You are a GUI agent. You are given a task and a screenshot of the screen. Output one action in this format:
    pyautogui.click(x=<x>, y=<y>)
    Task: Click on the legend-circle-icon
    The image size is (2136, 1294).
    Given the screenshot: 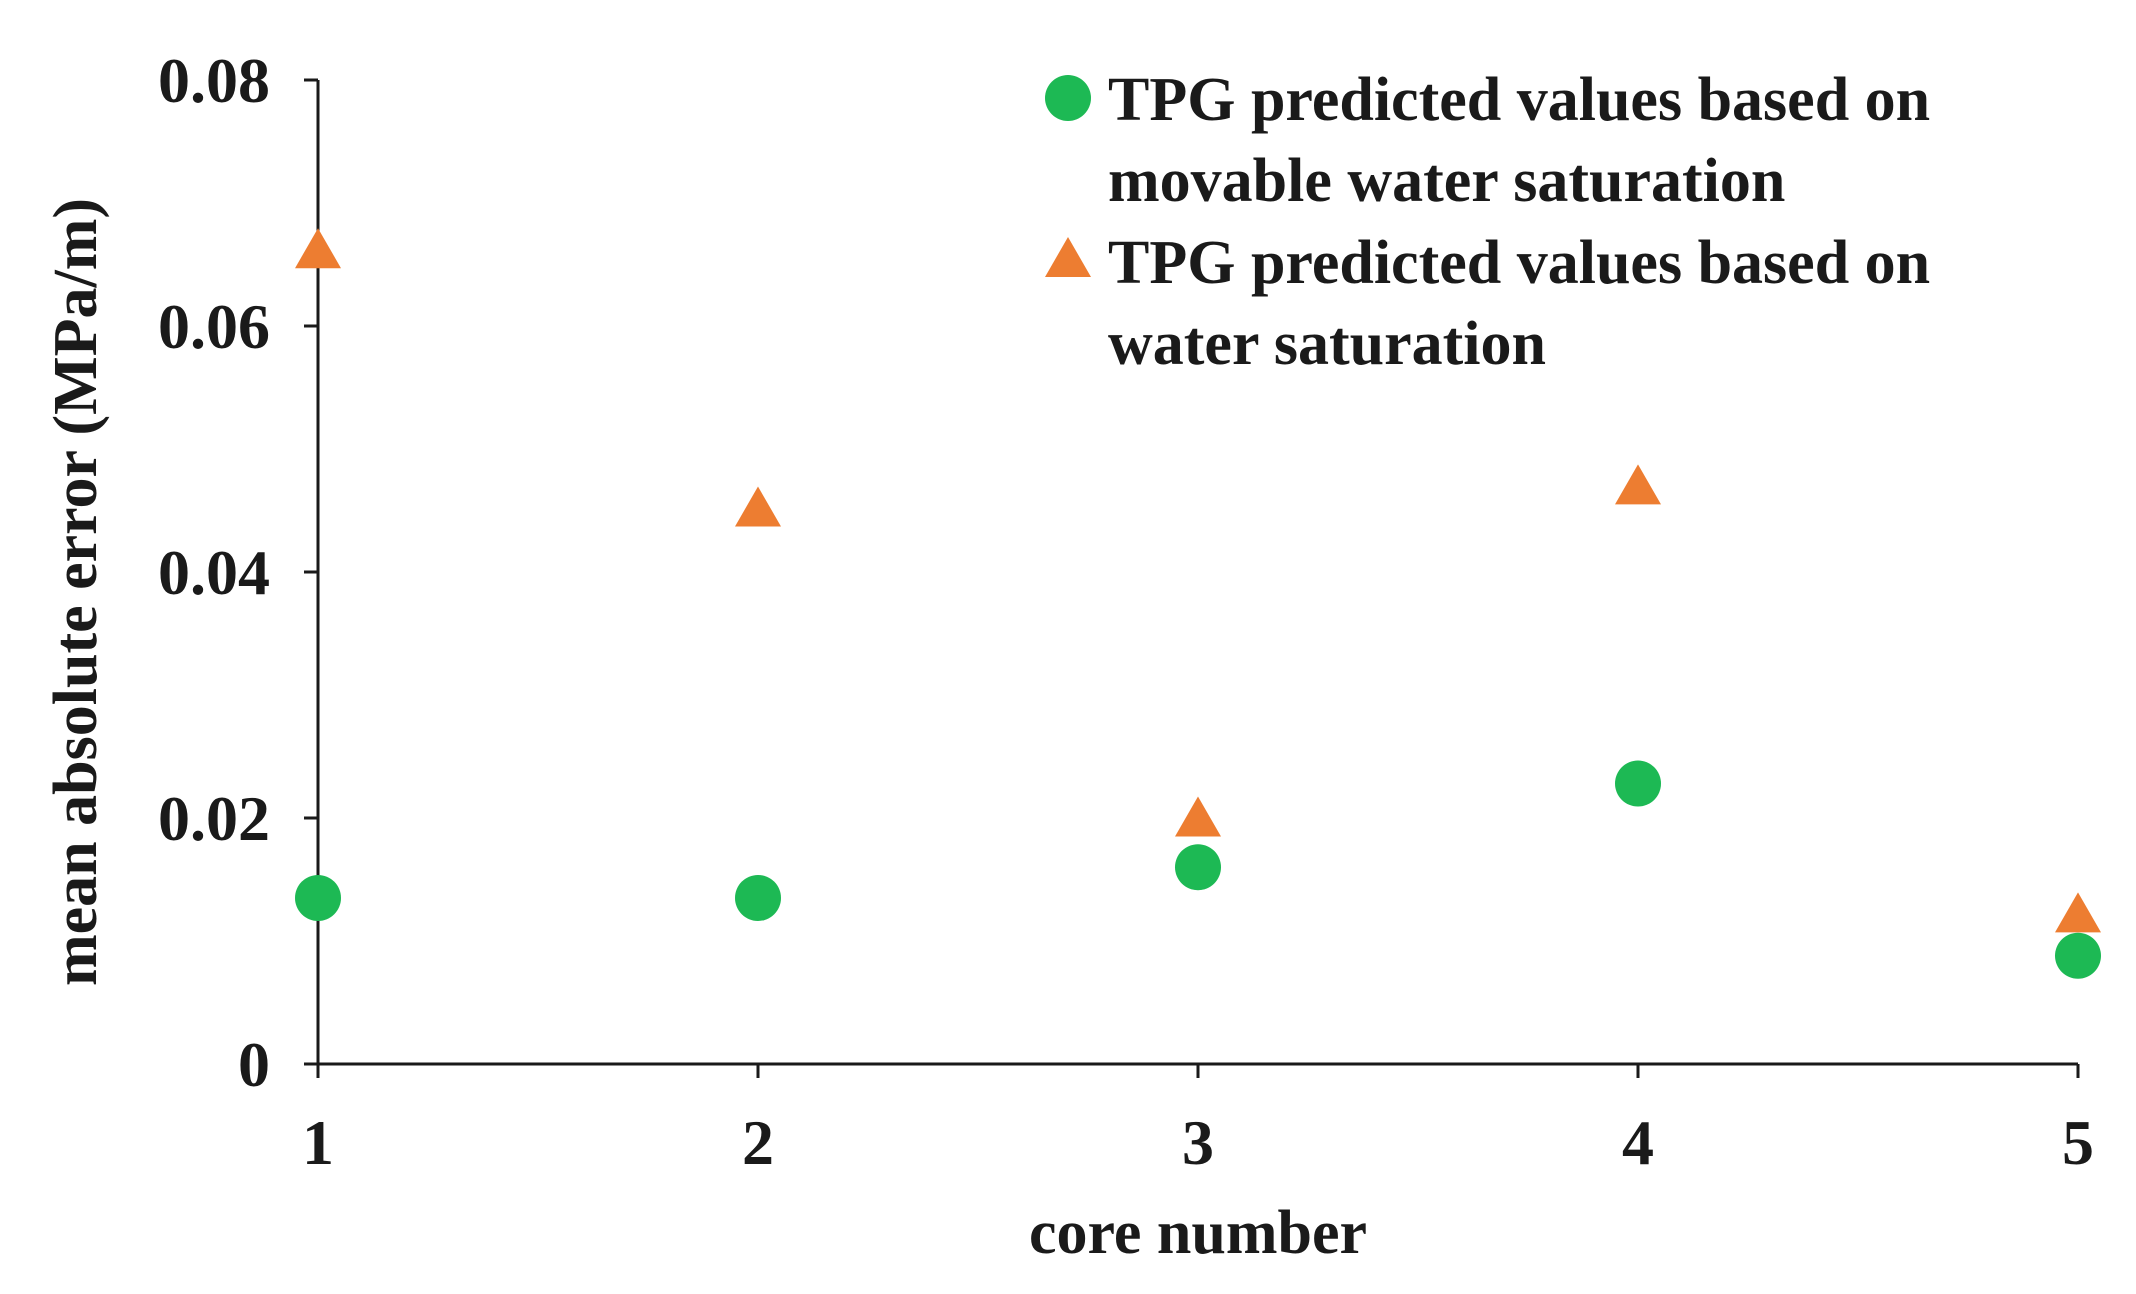 What is the action you would take?
    pyautogui.click(x=1068, y=98)
    